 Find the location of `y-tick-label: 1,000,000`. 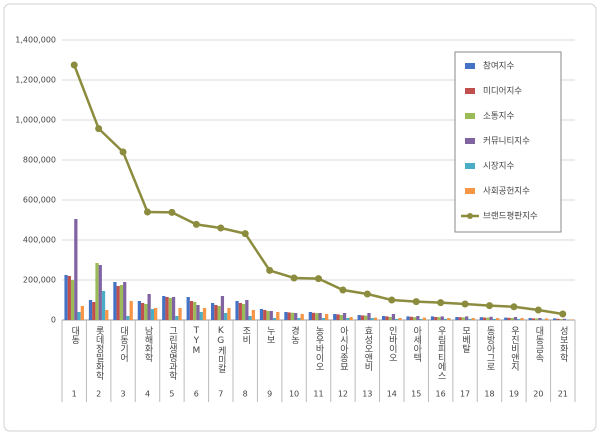

y-tick-label: 1,000,000 is located at coordinates (35, 120).